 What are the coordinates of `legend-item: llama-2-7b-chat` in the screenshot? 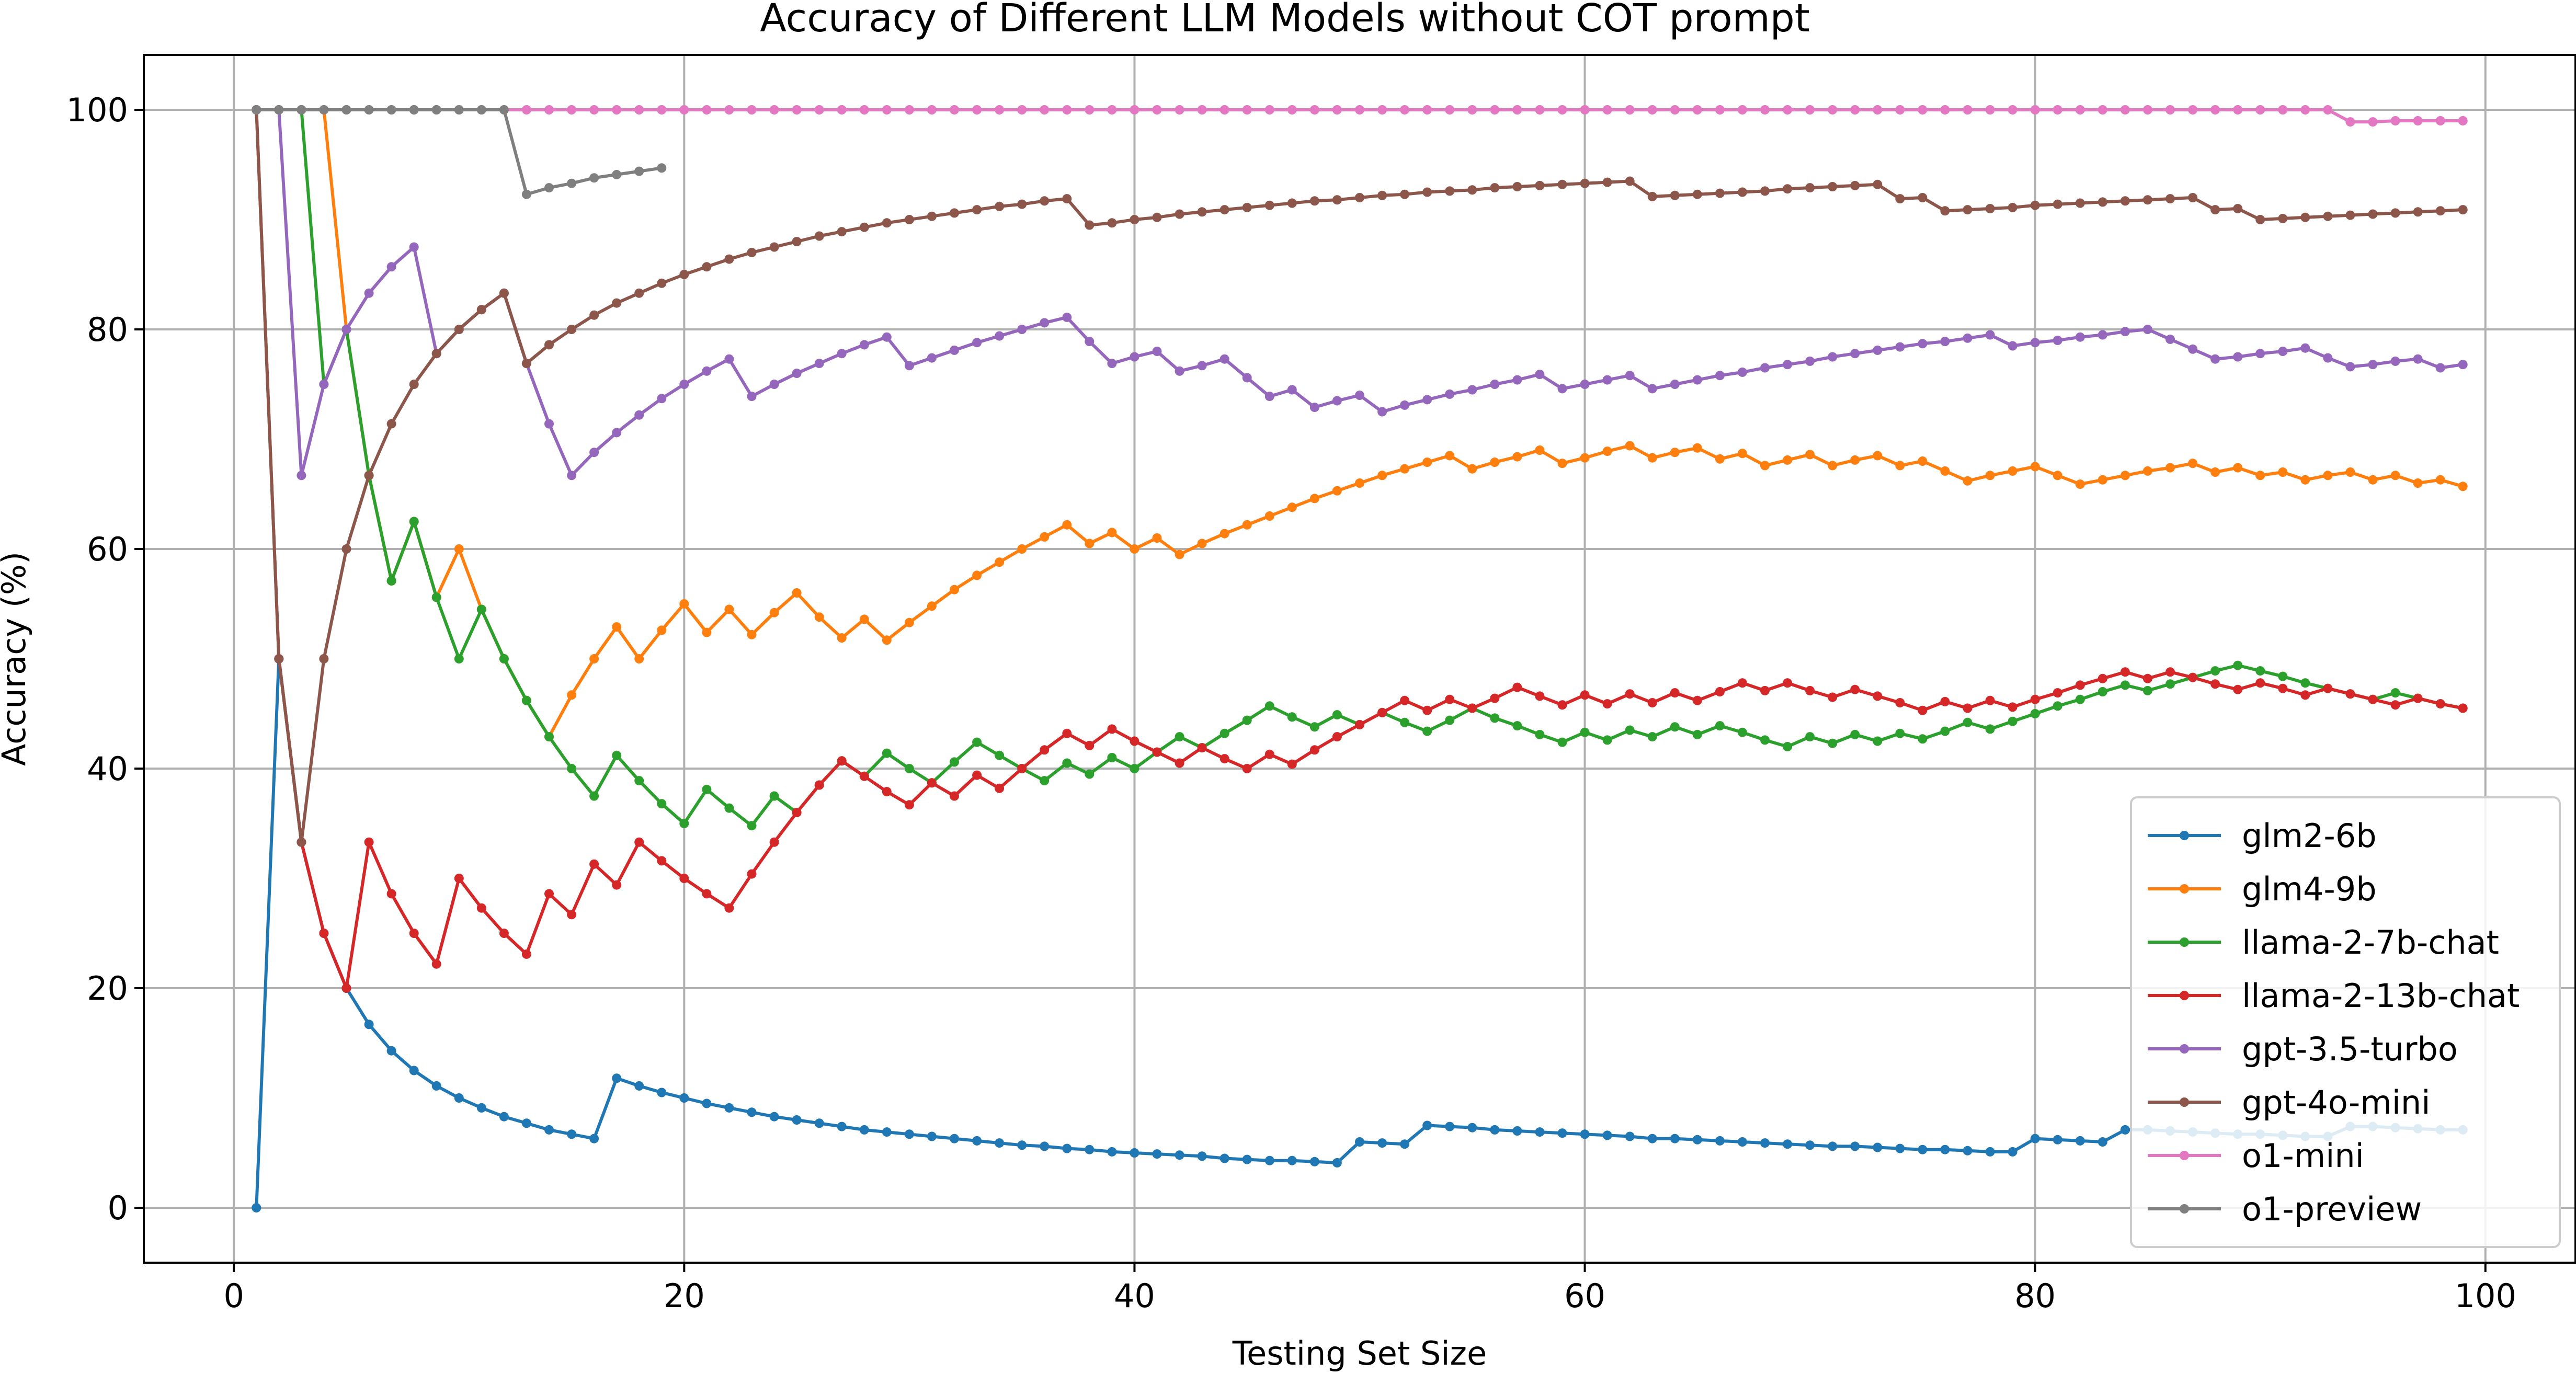 It's located at (2324, 942).